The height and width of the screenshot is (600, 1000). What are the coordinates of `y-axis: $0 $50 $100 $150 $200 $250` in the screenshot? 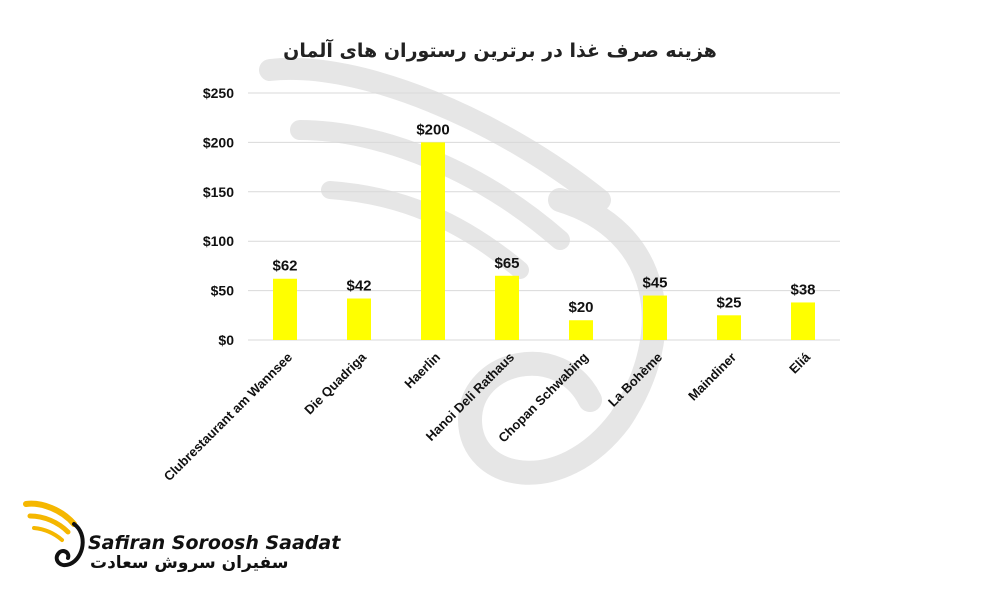 It's located at (218, 216).